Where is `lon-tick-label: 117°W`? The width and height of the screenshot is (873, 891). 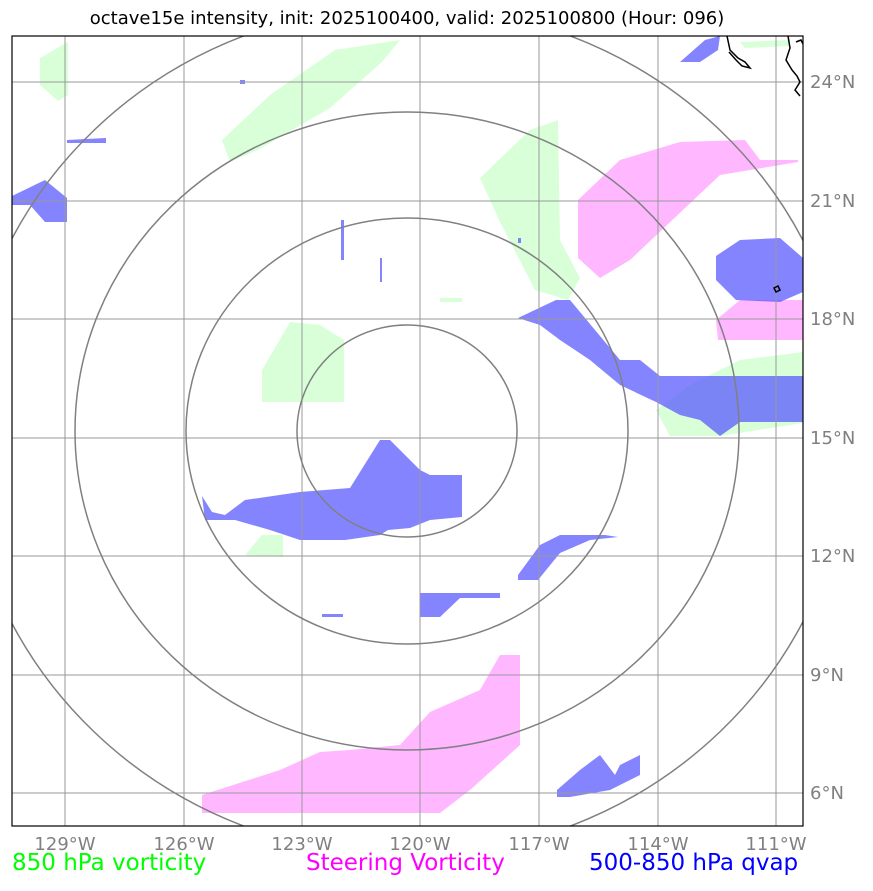
lon-tick-label: 117°W is located at coordinates (538, 844).